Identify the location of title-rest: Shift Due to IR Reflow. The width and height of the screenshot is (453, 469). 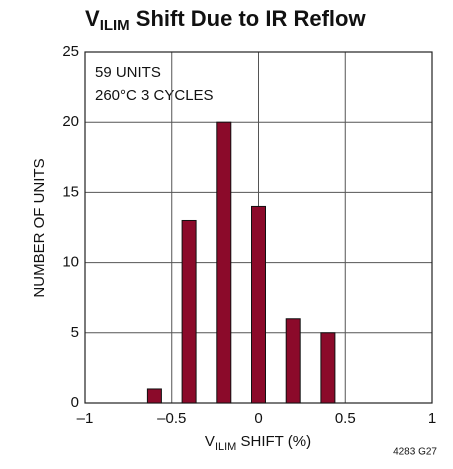
(248, 18).